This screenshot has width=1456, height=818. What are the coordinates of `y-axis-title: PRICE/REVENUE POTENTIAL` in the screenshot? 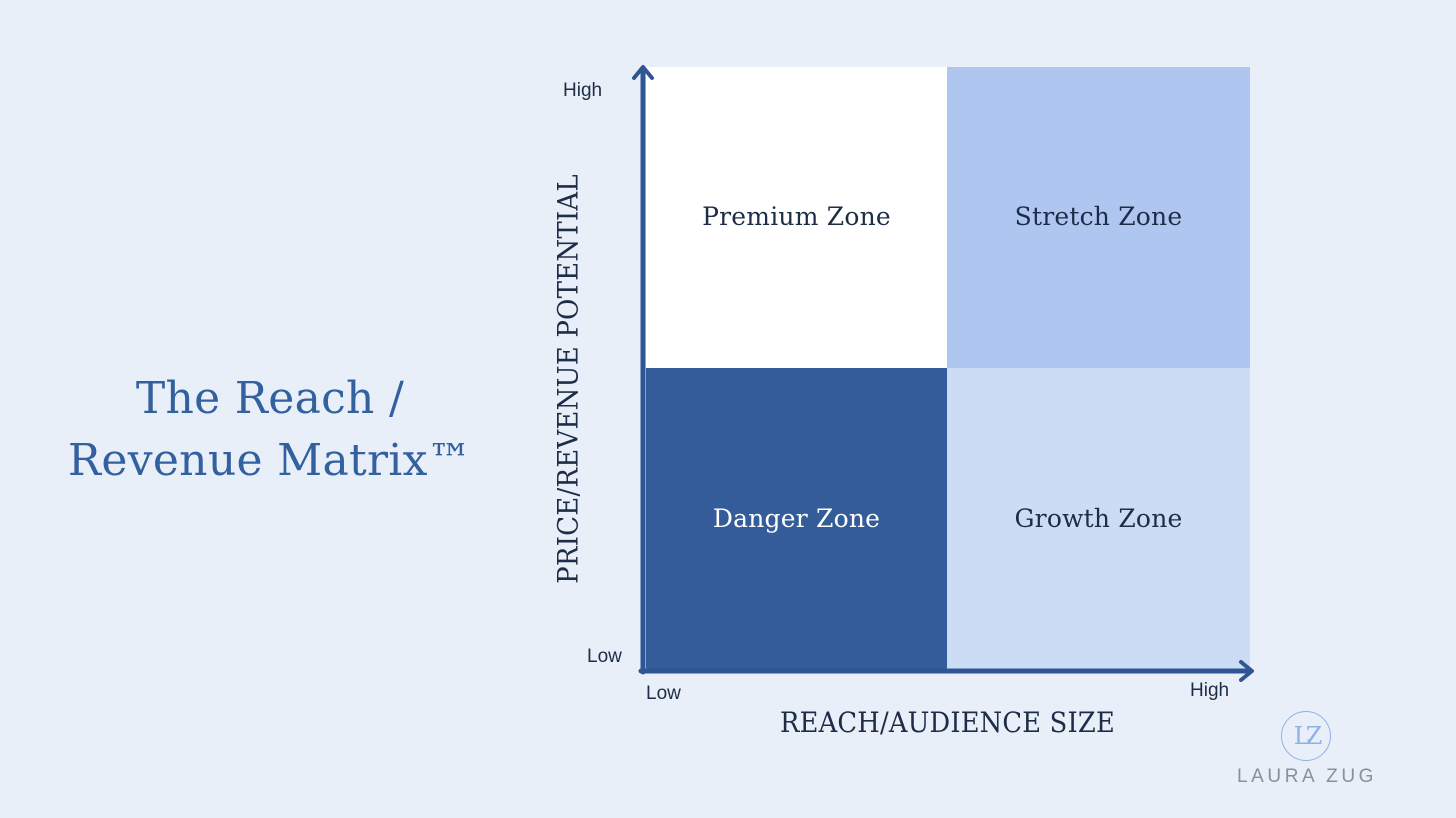 It's located at (568, 379).